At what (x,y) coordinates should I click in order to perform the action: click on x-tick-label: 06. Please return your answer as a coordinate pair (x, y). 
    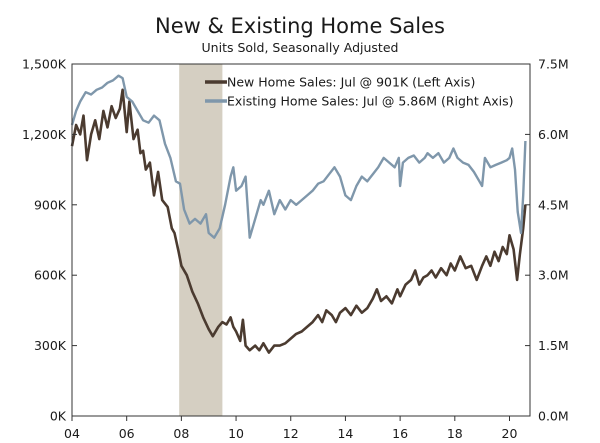
    Looking at the image, I should click on (127, 433).